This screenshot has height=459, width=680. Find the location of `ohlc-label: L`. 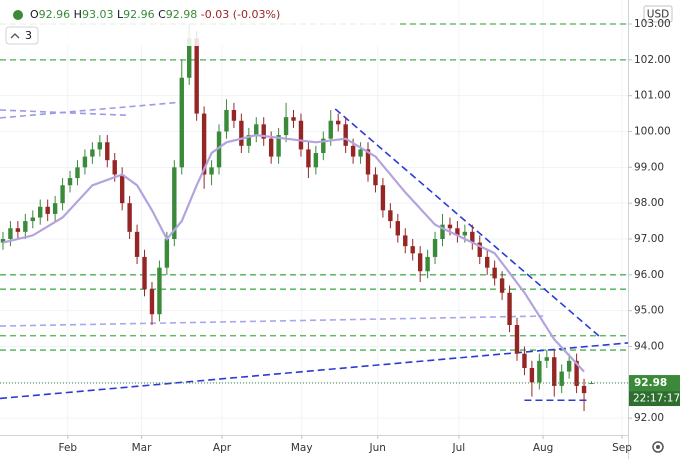

ohlc-label: L is located at coordinates (120, 14).